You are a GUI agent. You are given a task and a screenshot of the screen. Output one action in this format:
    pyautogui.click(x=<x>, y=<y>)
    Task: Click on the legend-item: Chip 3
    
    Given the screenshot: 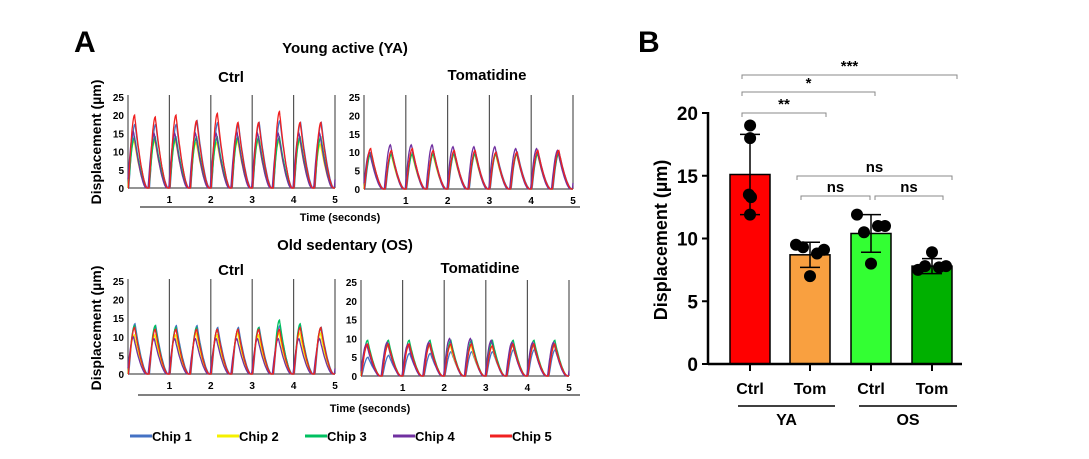 What is the action you would take?
    pyautogui.click(x=336, y=436)
    